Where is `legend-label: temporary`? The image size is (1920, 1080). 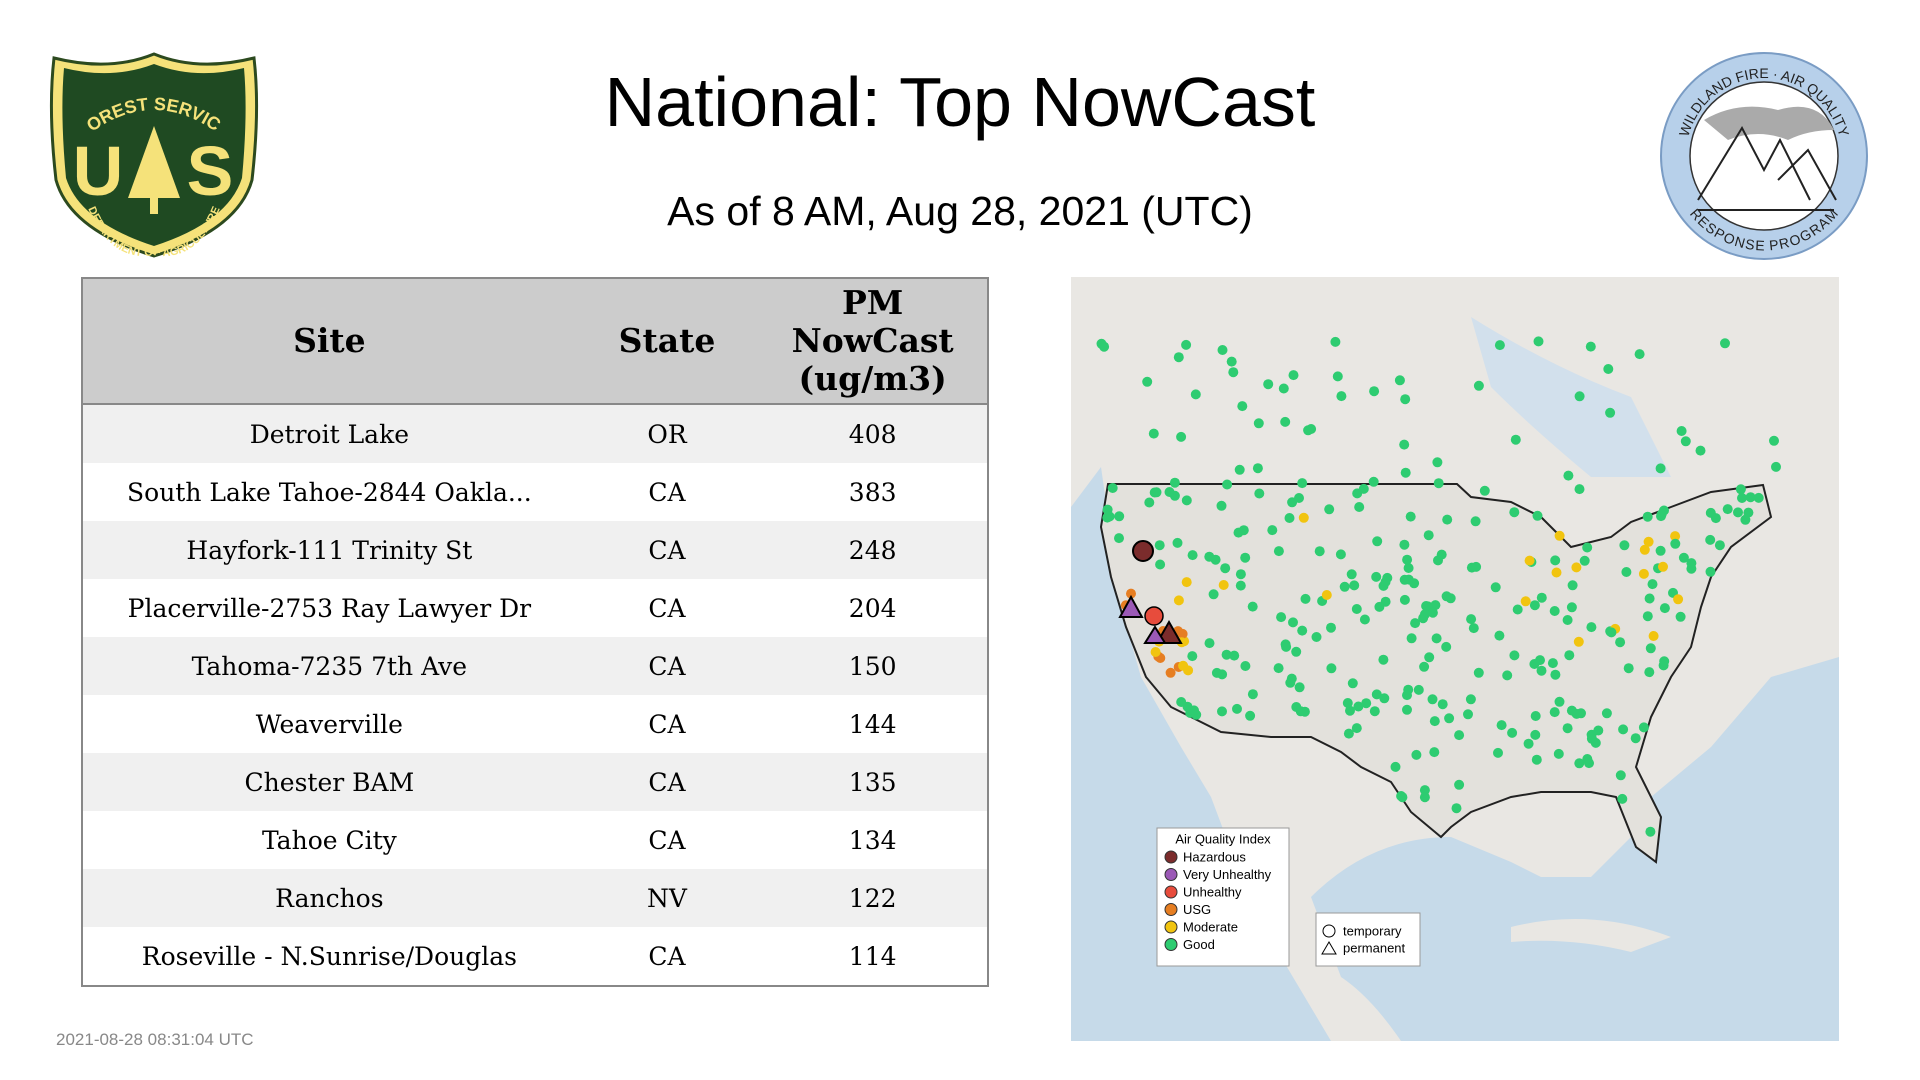 legend-label: temporary is located at coordinates (1372, 930).